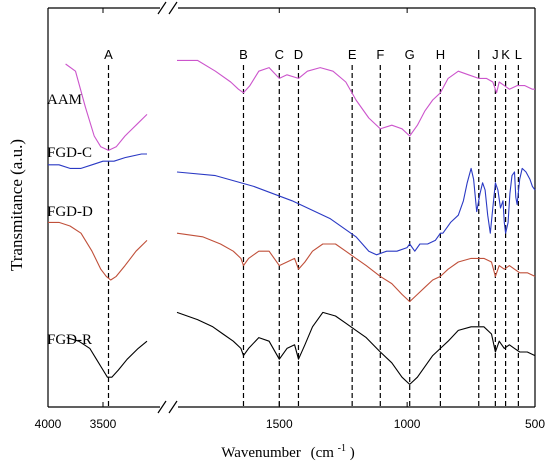 This screenshot has height=473, width=550. I want to click on x-axis-title: Wavenumber (cm -1 ), so click(288, 450).